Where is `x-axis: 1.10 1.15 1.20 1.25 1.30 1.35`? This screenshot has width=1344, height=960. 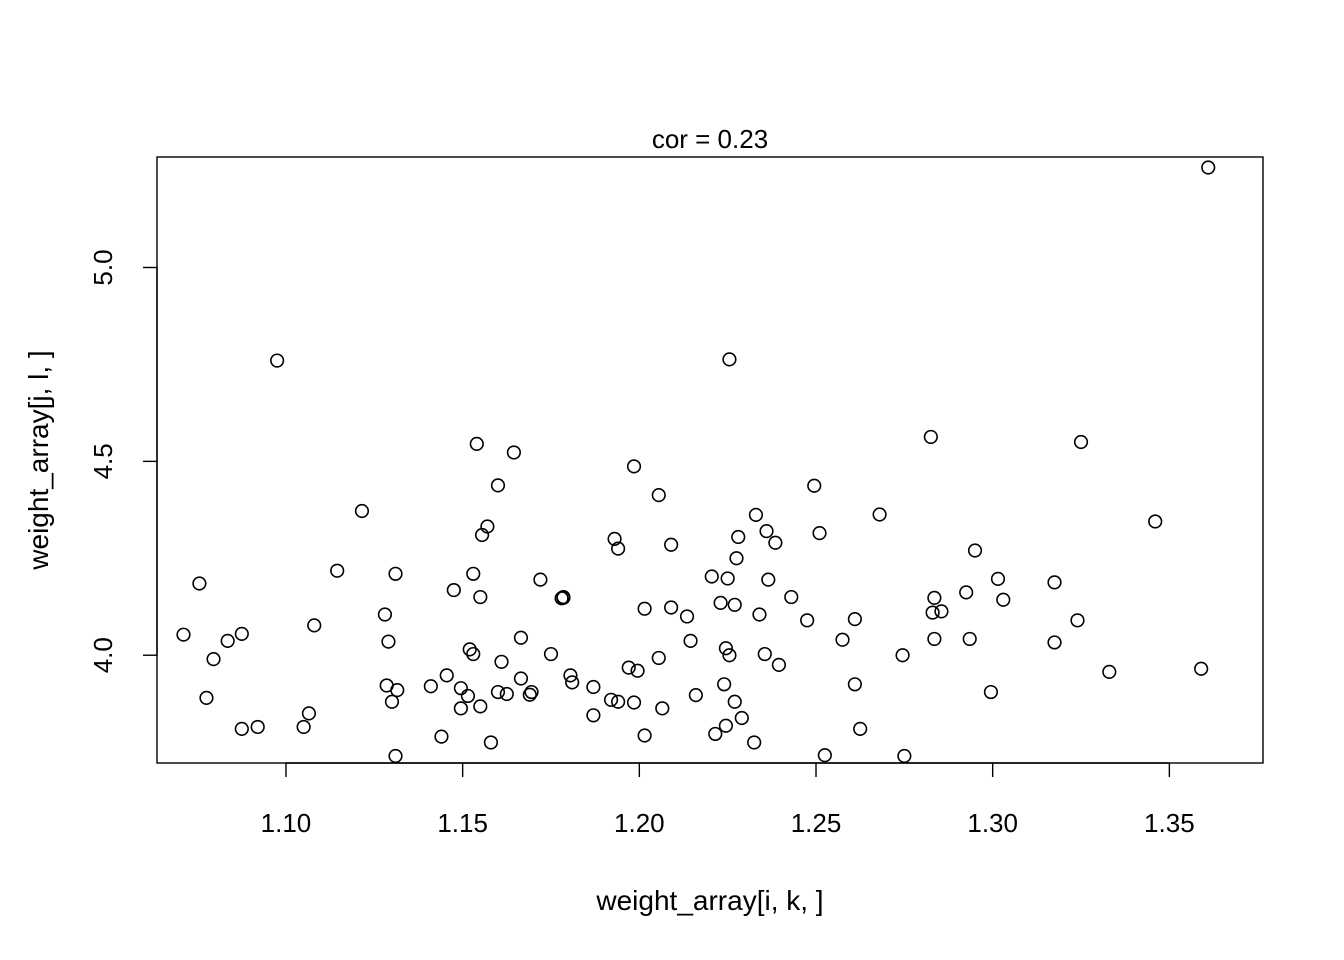
x-axis: 1.10 1.15 1.20 1.25 1.30 1.35 is located at coordinates (728, 800).